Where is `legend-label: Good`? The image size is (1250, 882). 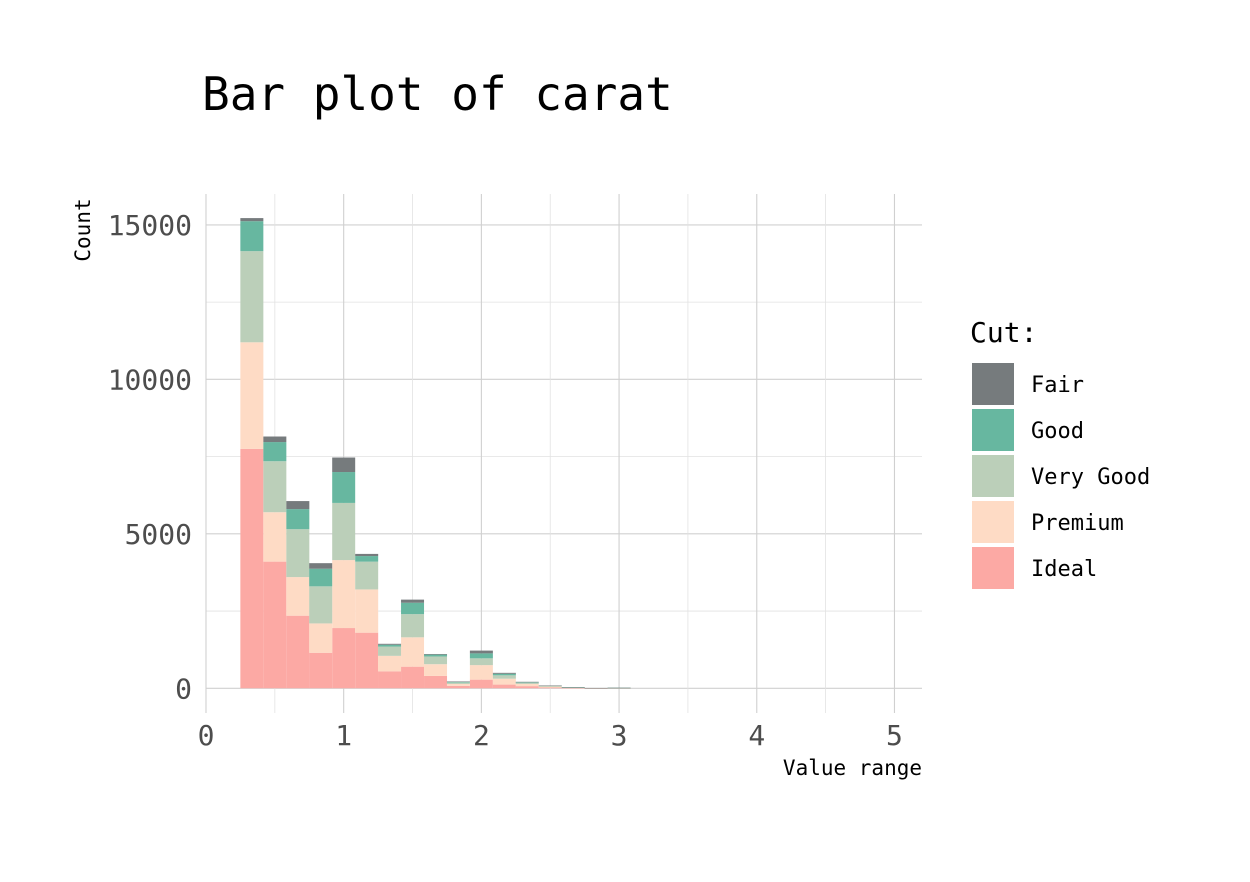 legend-label: Good is located at coordinates (1057, 431).